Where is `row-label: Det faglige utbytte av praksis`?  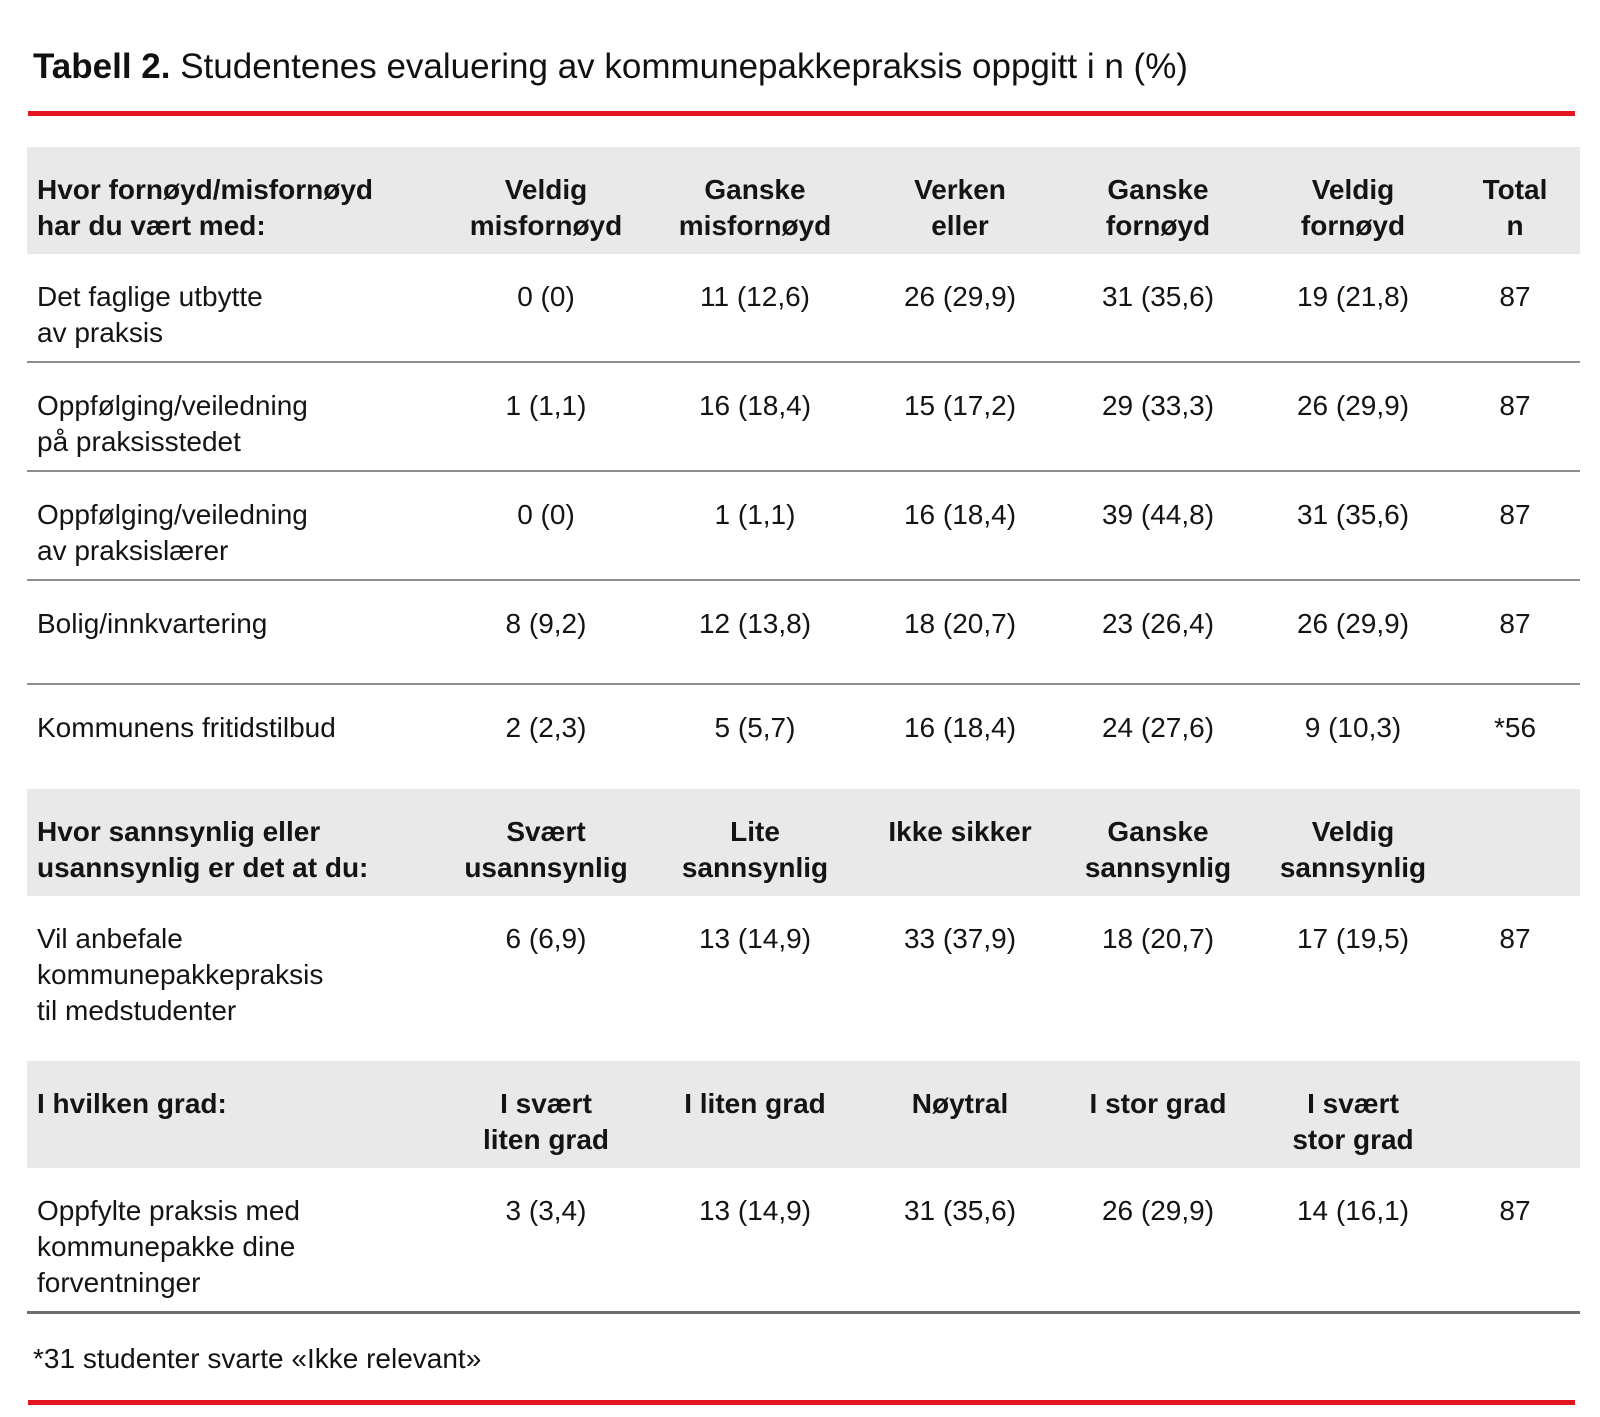
row-label: Det faglige utbytte av praksis is located at coordinates (234, 308).